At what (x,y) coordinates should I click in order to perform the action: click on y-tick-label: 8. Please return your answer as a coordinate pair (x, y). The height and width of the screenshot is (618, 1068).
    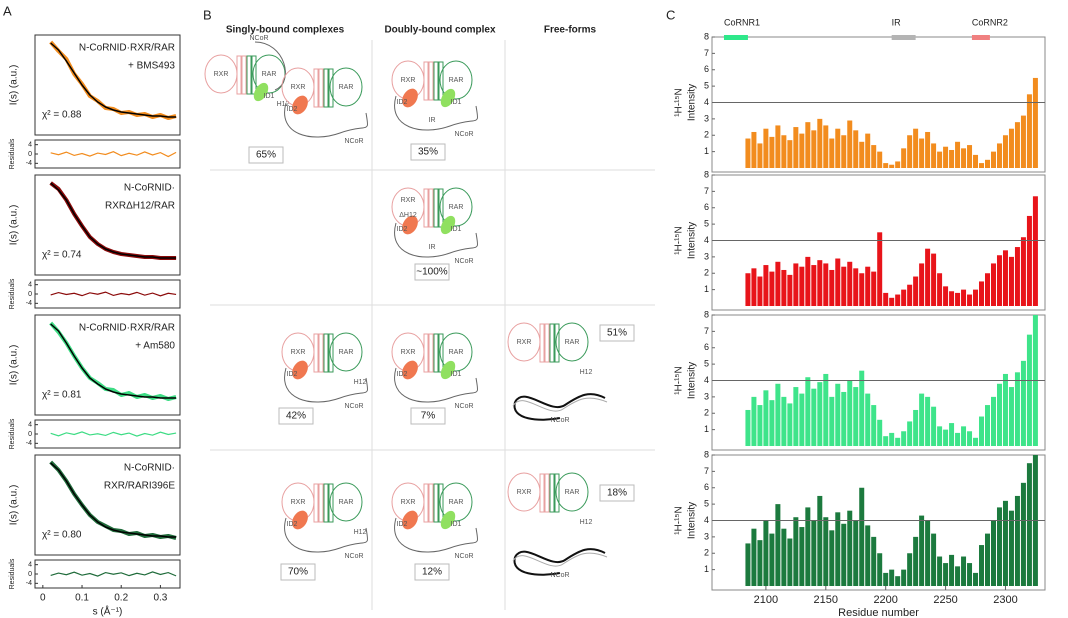
    Looking at the image, I should click on (706, 36).